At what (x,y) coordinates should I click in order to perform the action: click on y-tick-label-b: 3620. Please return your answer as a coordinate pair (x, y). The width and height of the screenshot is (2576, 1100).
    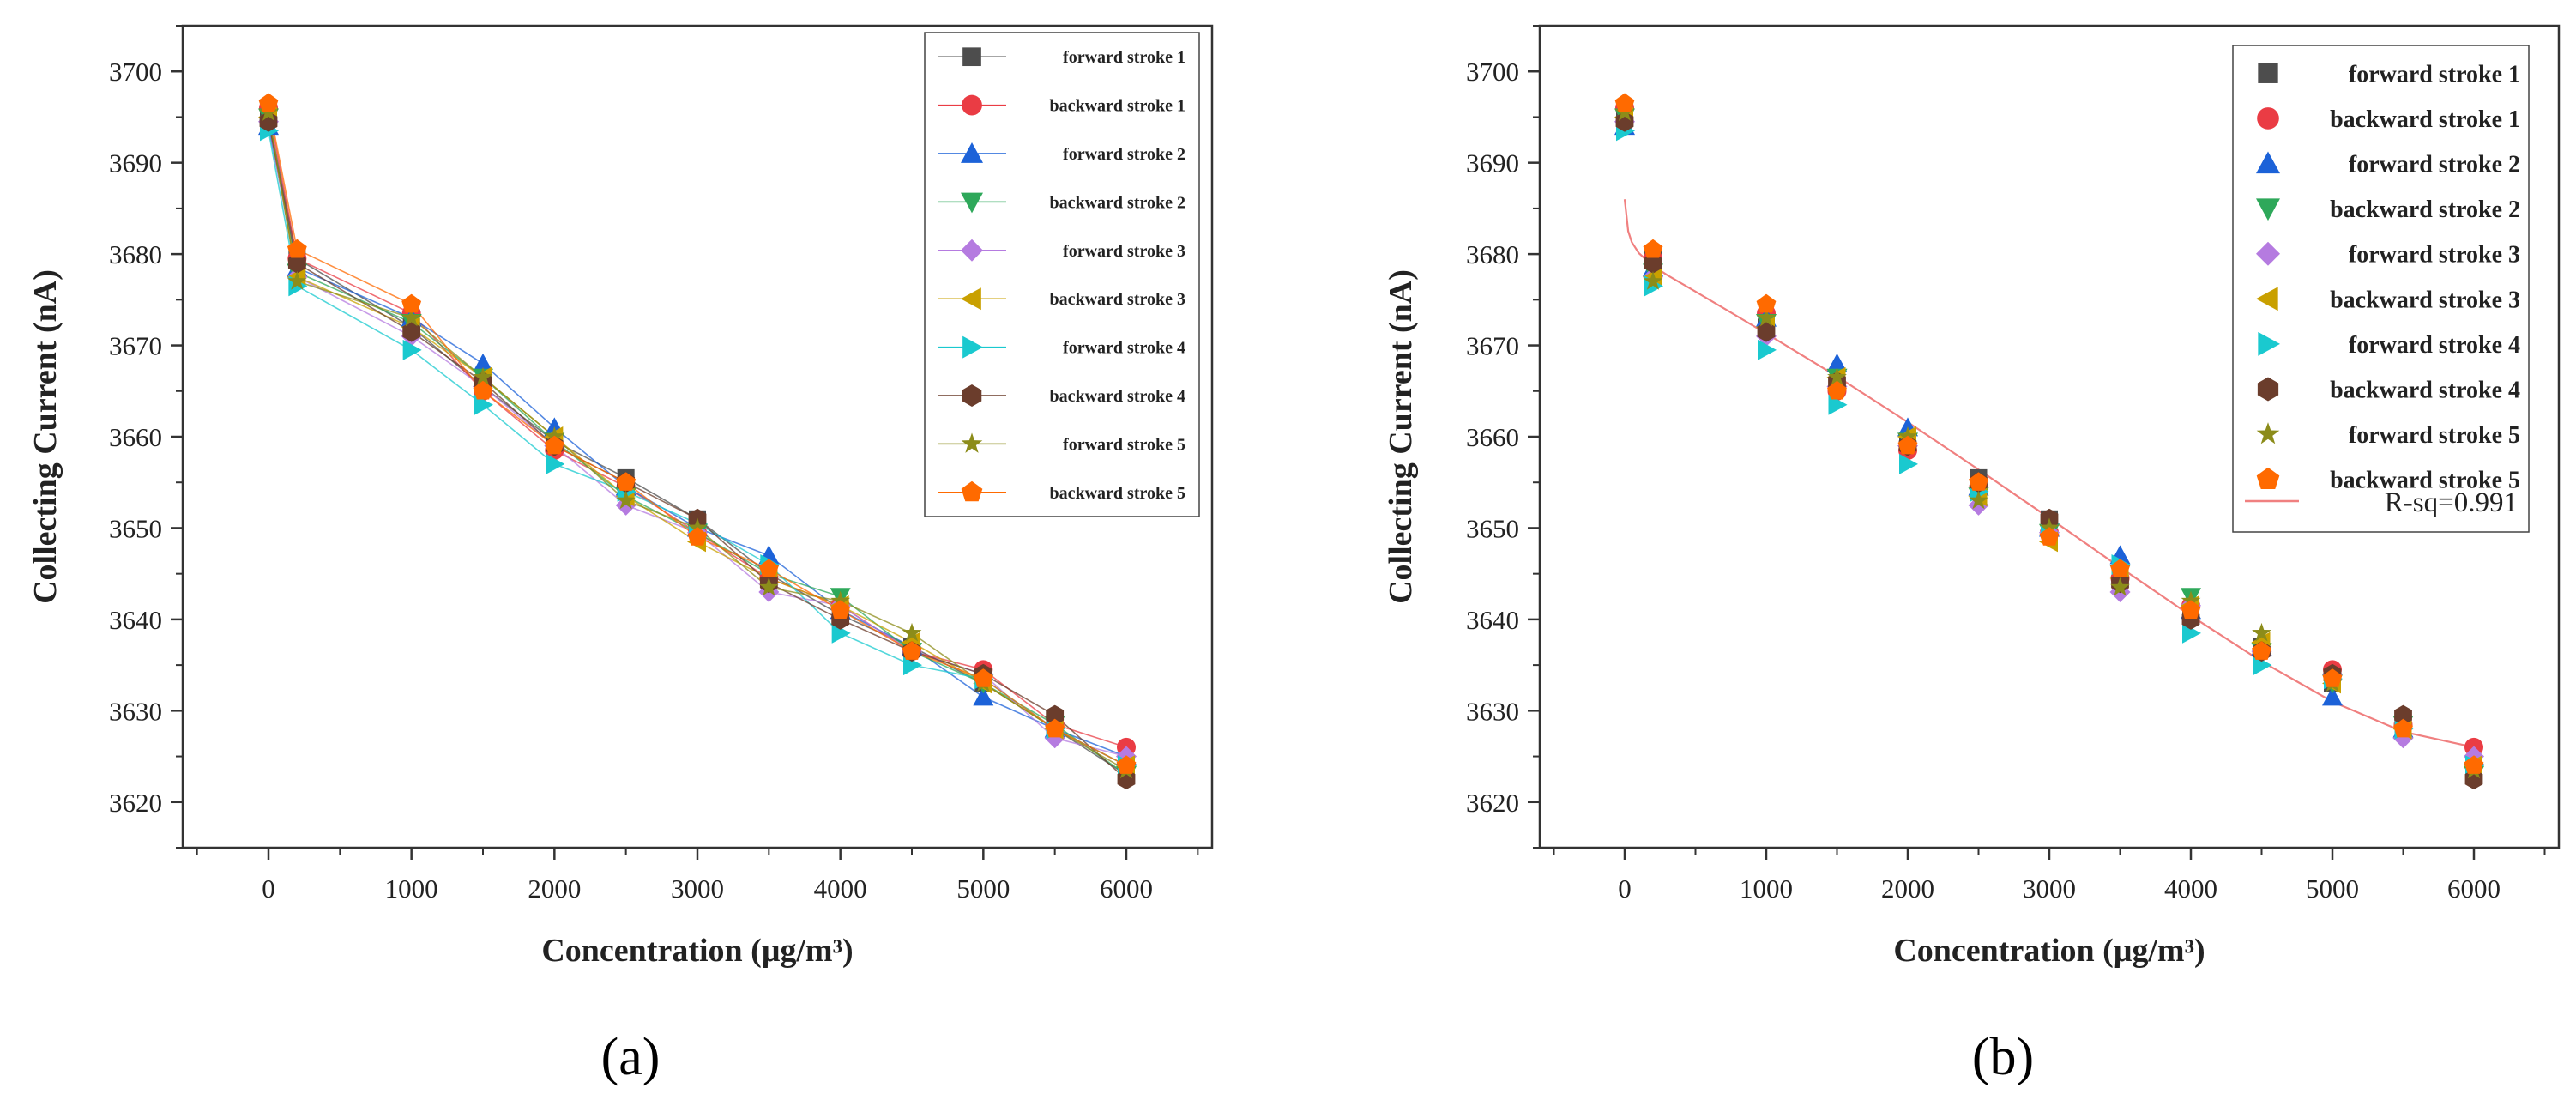
    Looking at the image, I should click on (1492, 803).